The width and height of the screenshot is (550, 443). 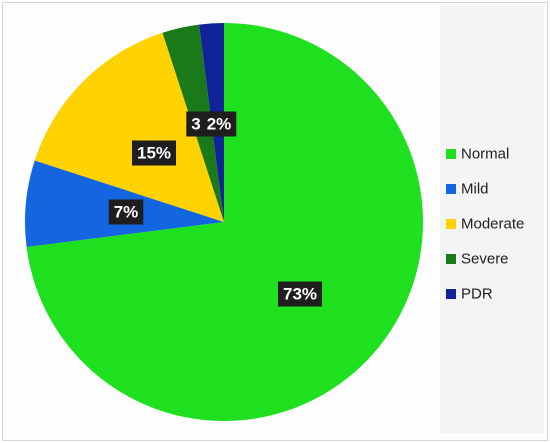 What do you see at coordinates (451, 154) in the screenshot?
I see `legend-swatch-normal` at bounding box center [451, 154].